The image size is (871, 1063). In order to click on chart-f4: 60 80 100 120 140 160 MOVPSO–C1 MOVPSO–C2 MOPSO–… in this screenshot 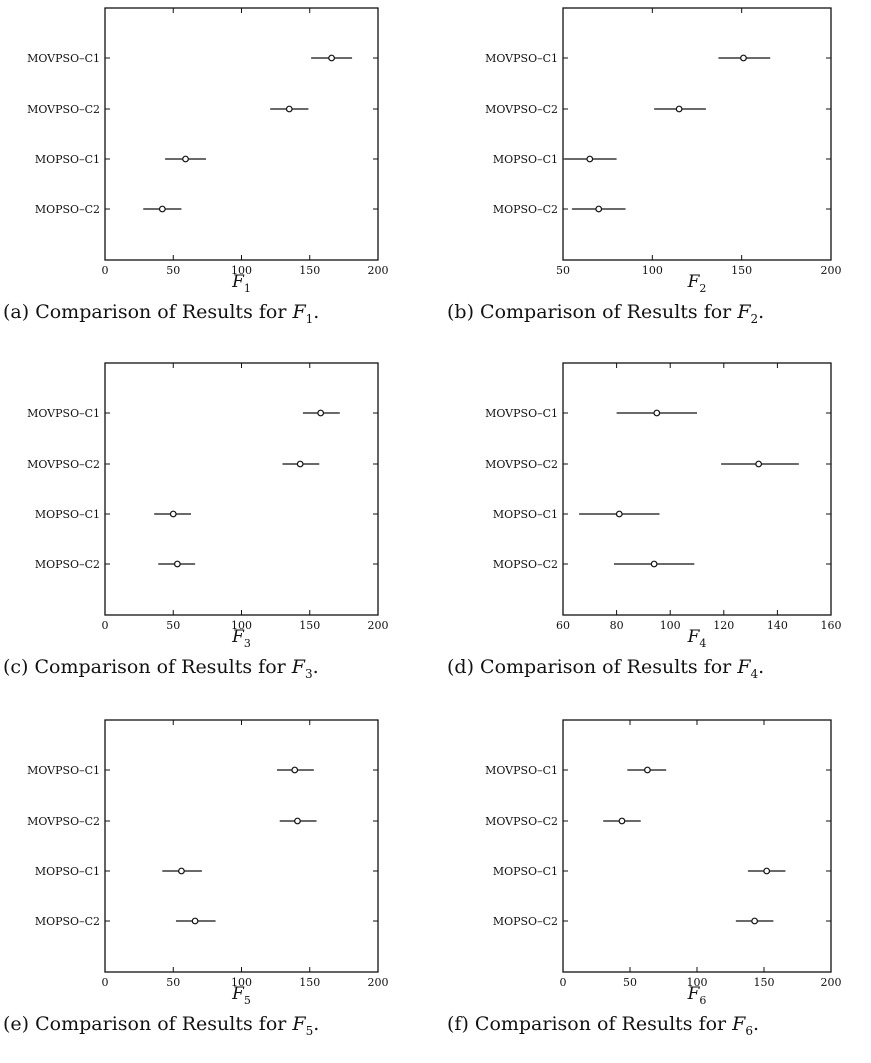, I will do `click(663, 506)`.